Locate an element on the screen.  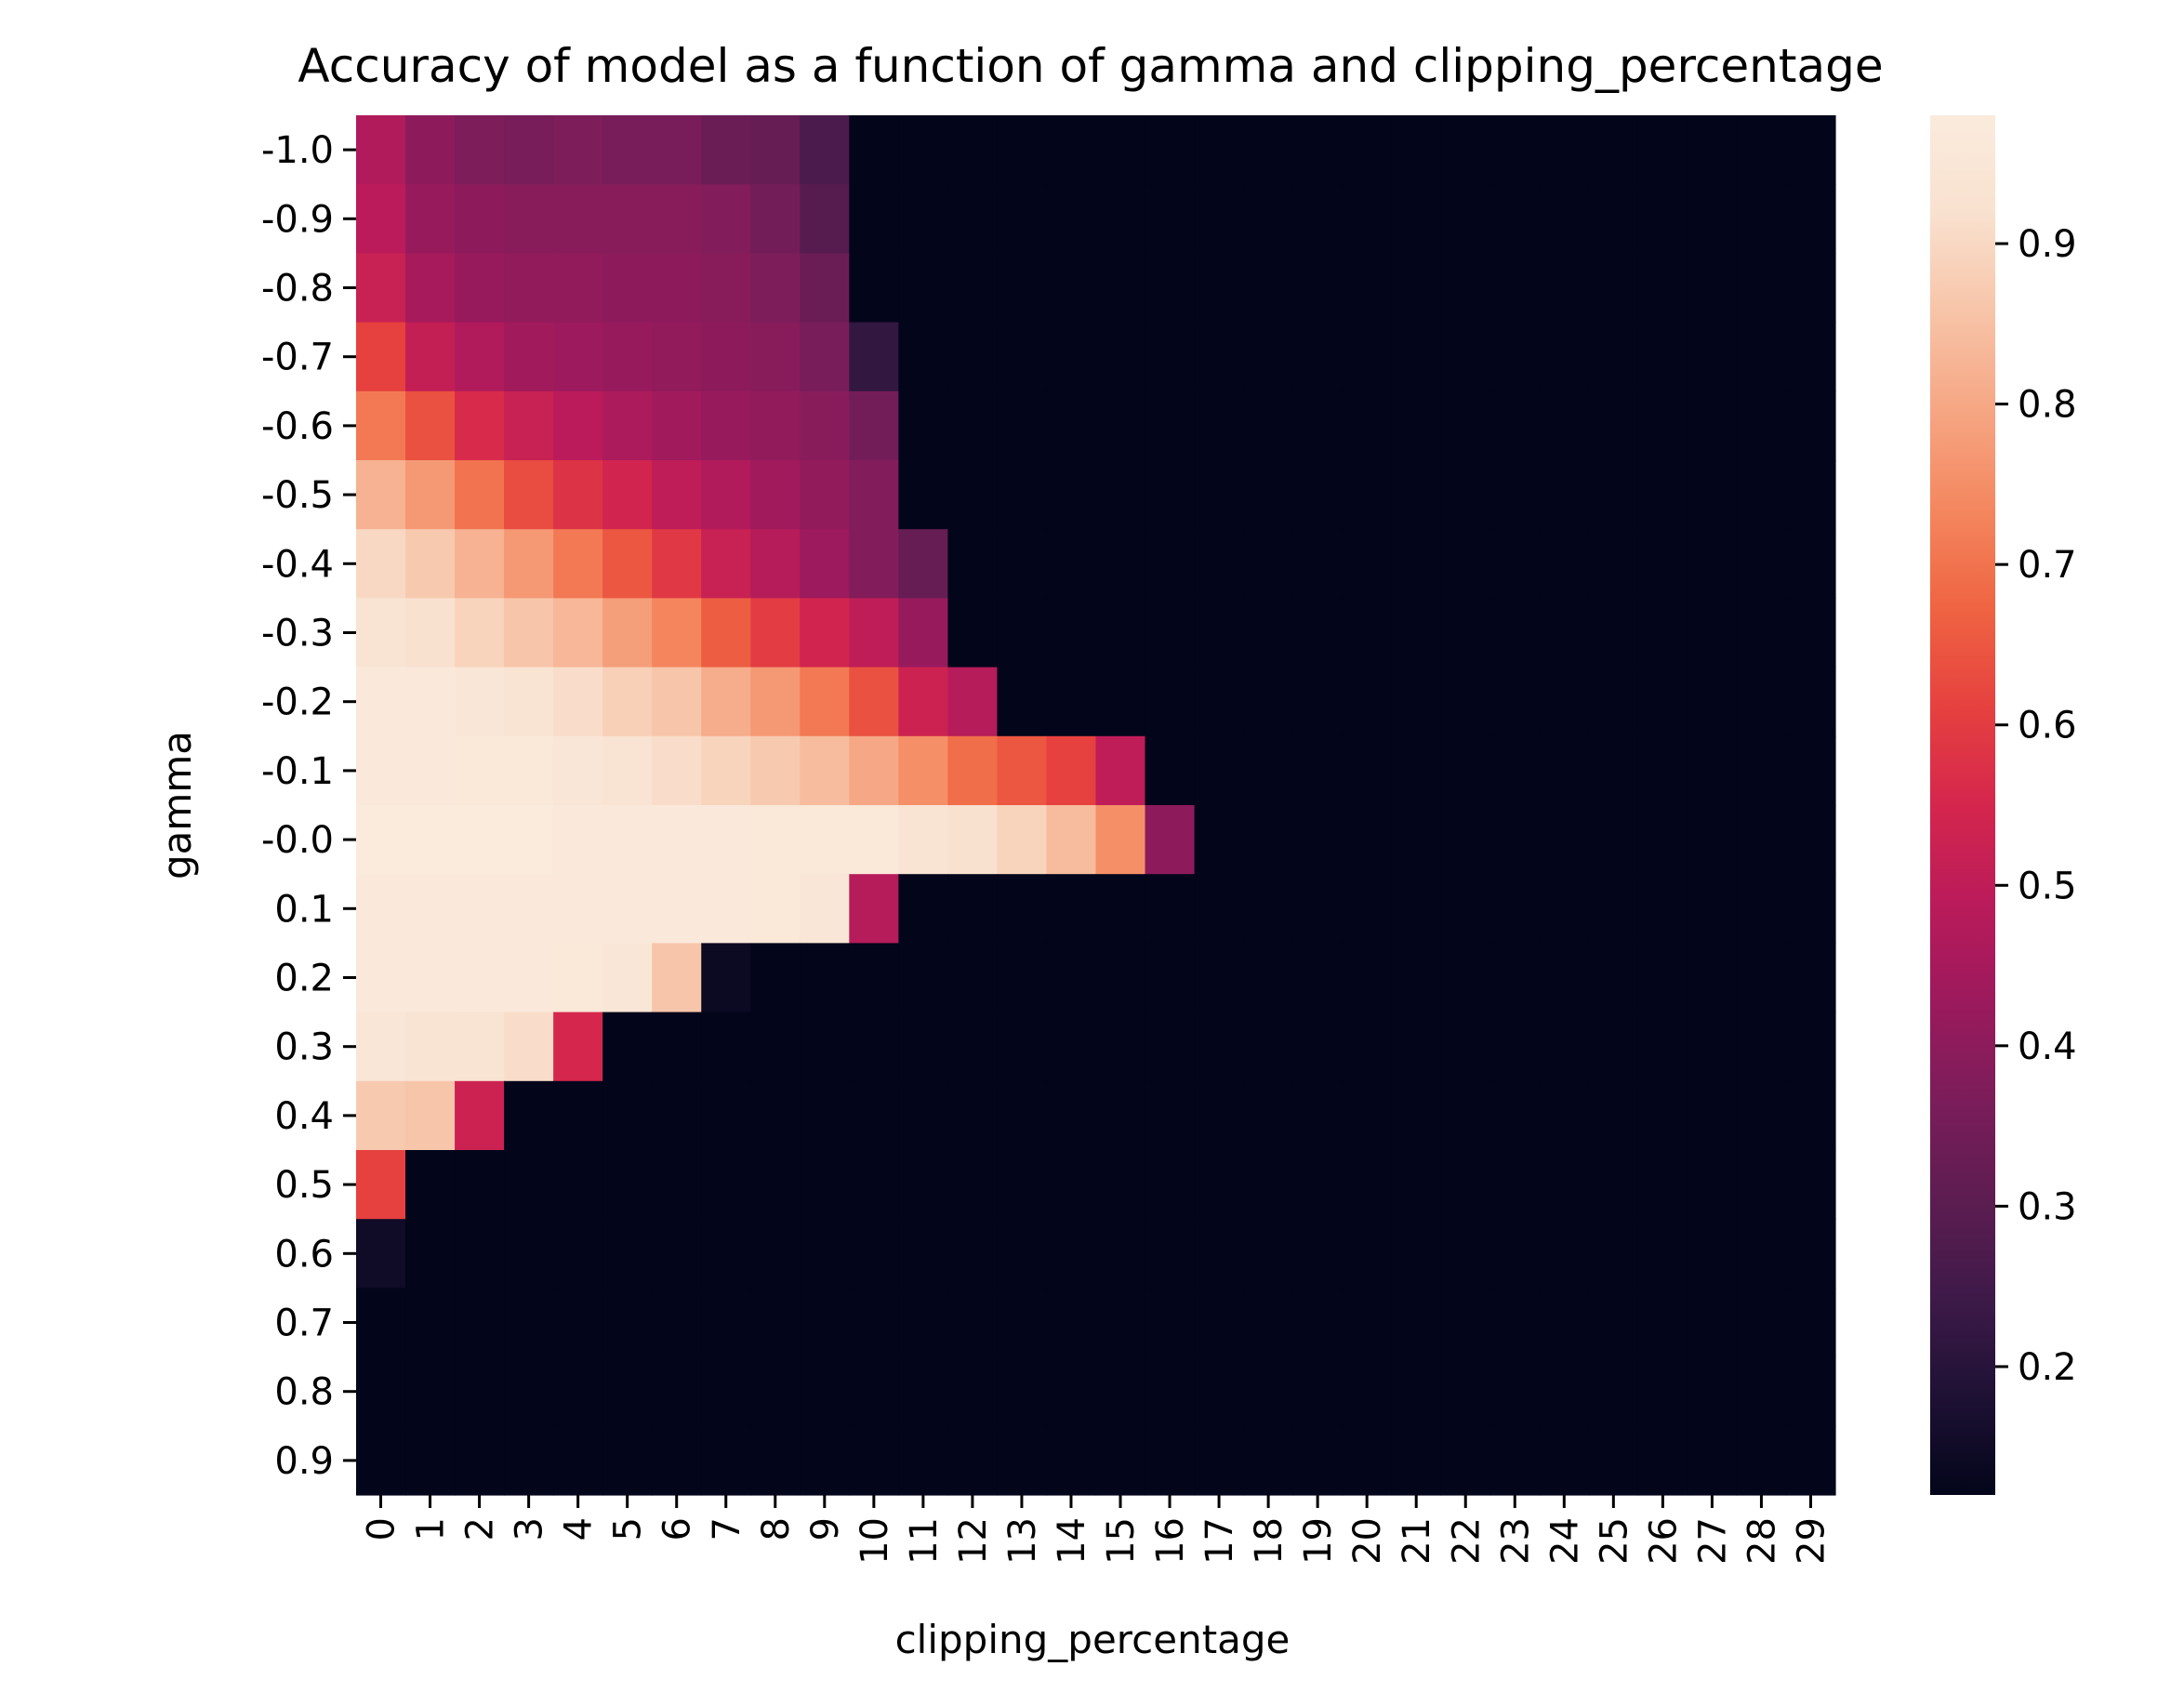
x-tick-label: 1 is located at coordinates (431, 1529).